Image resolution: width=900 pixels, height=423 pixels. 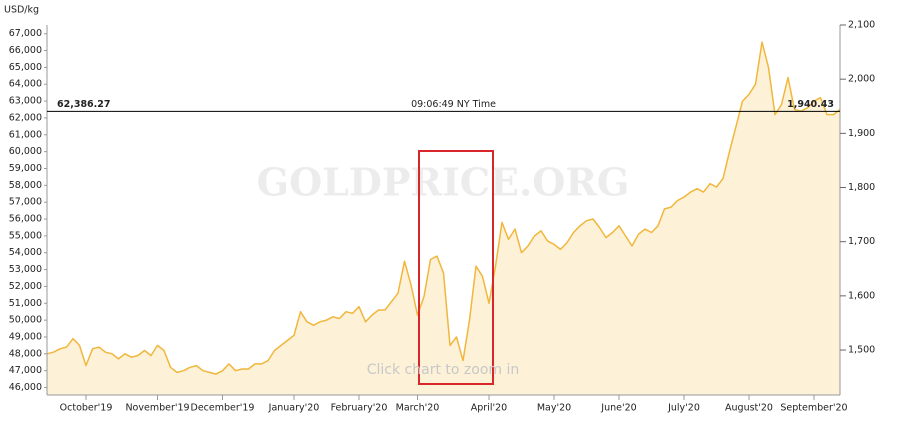 I want to click on y-tick-label: 66,000, so click(x=25, y=50).